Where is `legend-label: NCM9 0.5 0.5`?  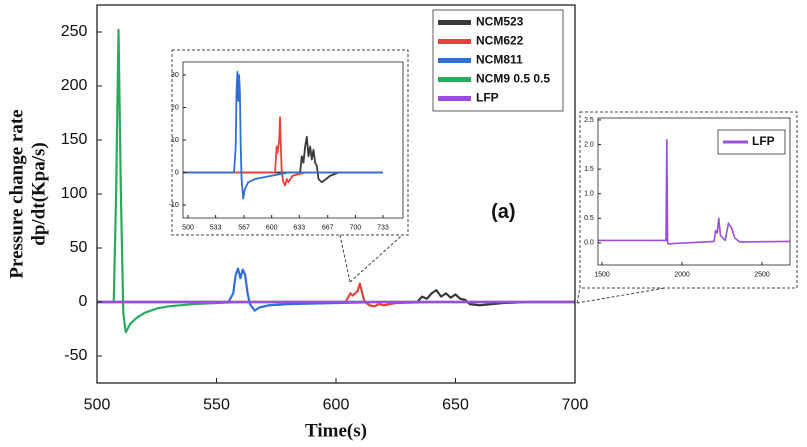 legend-label: NCM9 0.5 0.5 is located at coordinates (513, 79).